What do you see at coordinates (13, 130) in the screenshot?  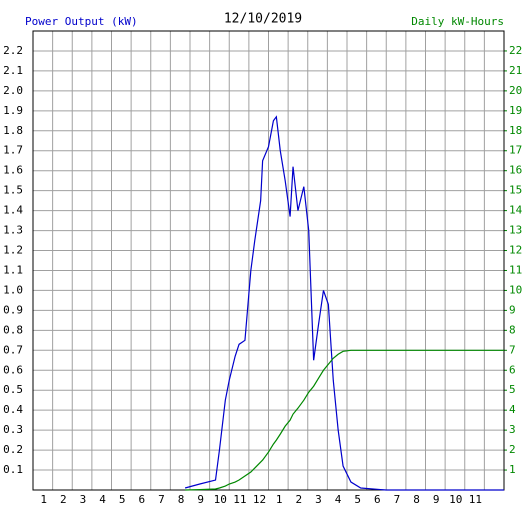 I see `y-tick-label: 1.8` at bounding box center [13, 130].